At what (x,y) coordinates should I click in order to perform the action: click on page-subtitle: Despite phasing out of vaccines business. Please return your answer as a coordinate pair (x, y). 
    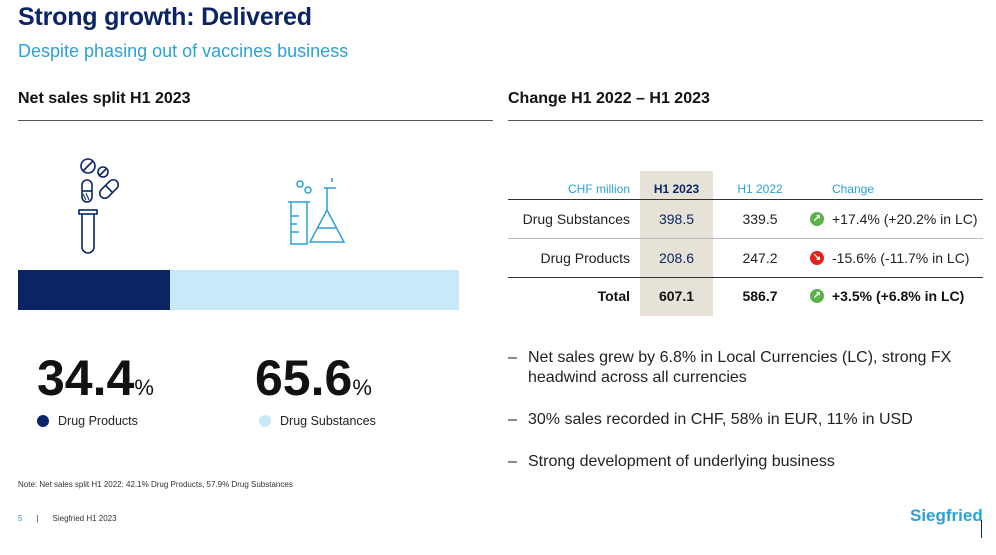
    Looking at the image, I should click on (183, 51).